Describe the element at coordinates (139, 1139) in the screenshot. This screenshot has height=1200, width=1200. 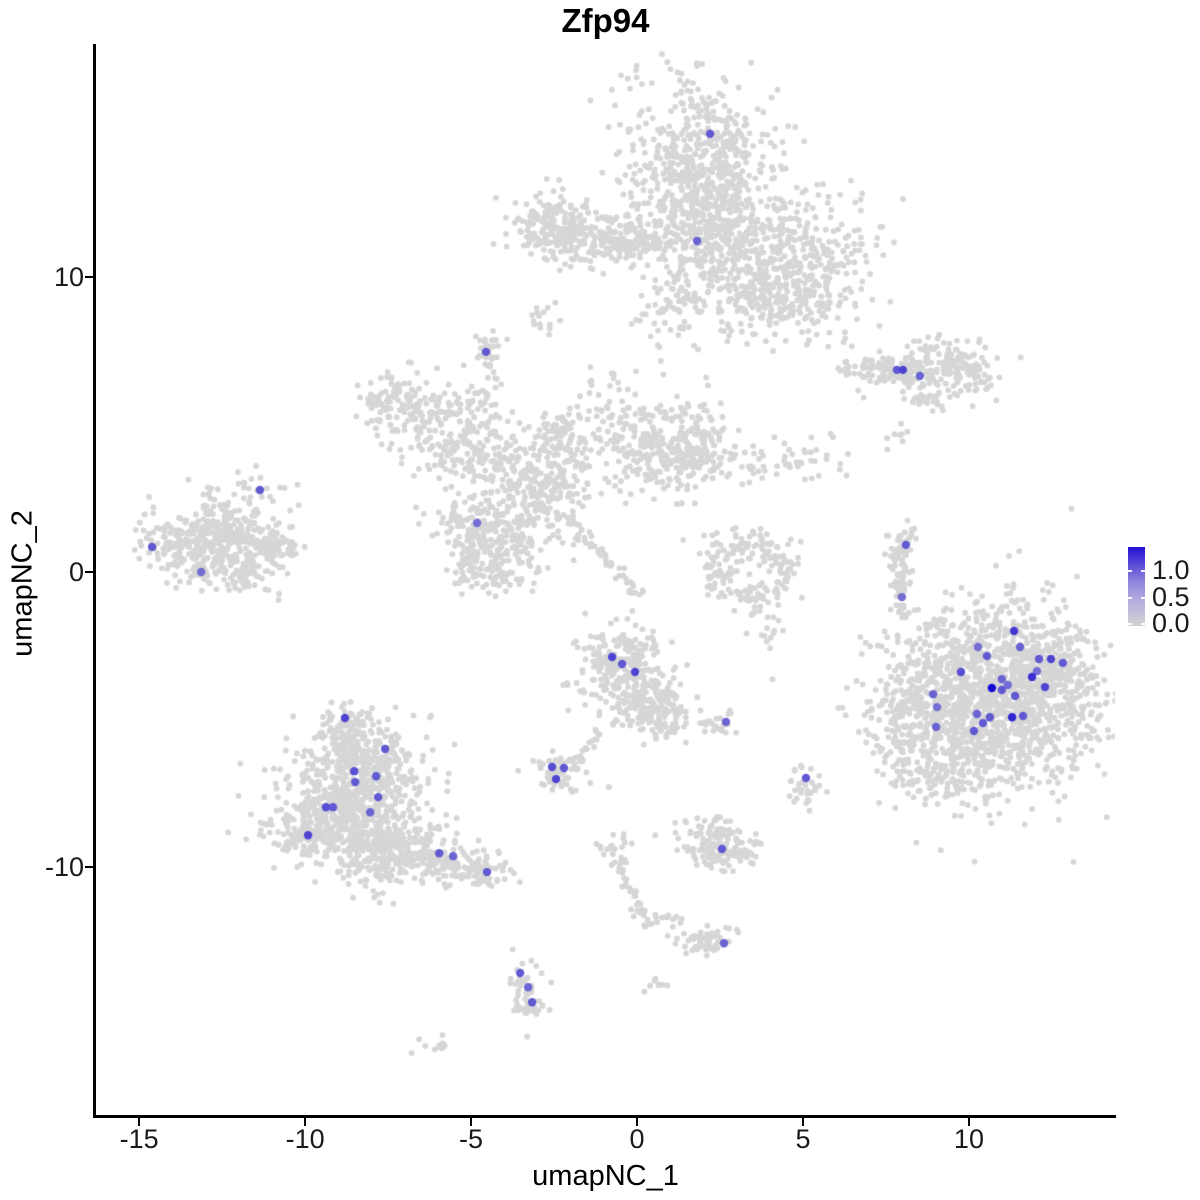
I see `x-tick-label: -15` at that location.